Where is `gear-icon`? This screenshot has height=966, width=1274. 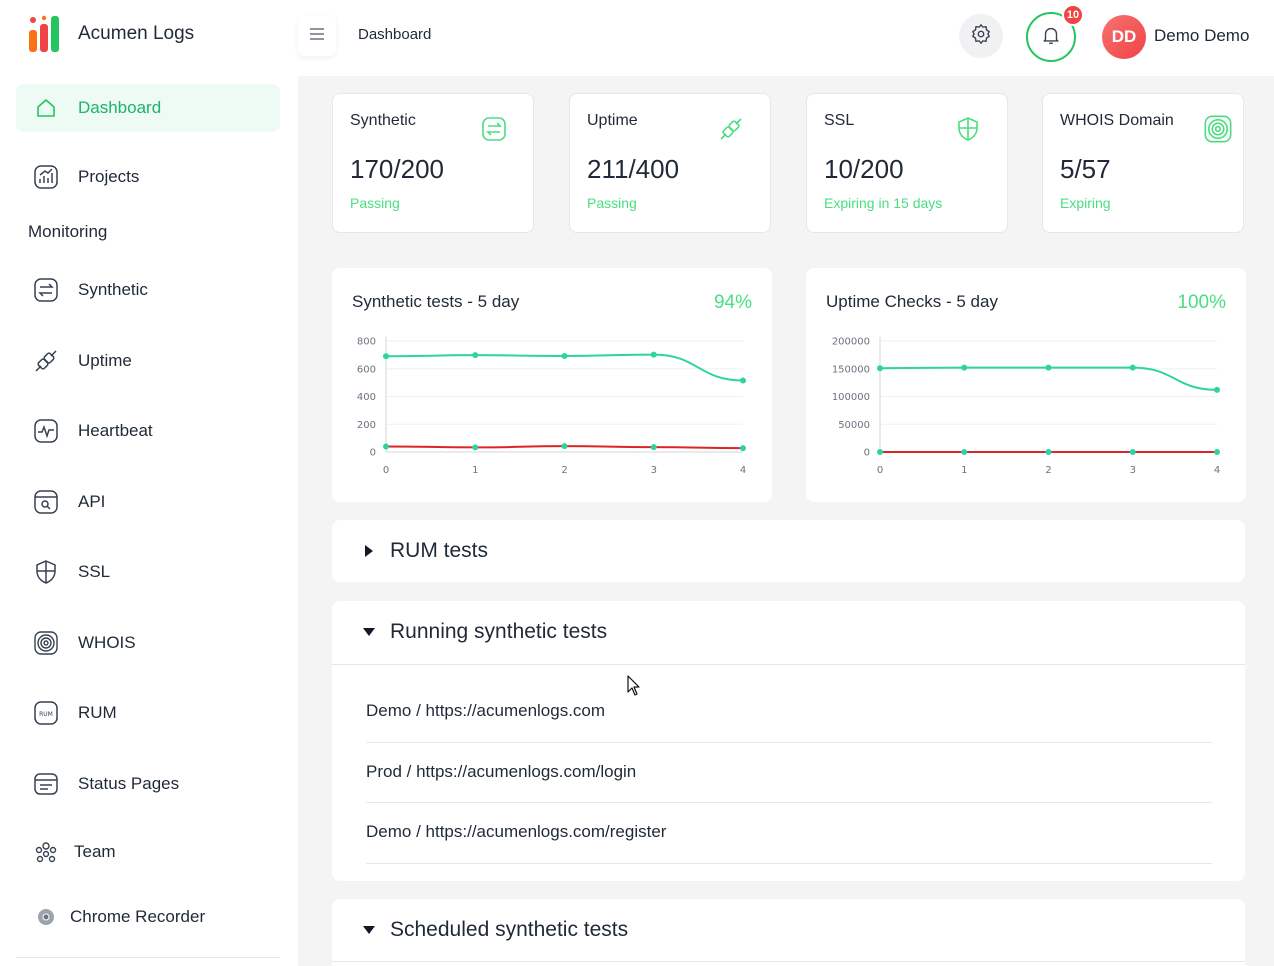 gear-icon is located at coordinates (981, 36).